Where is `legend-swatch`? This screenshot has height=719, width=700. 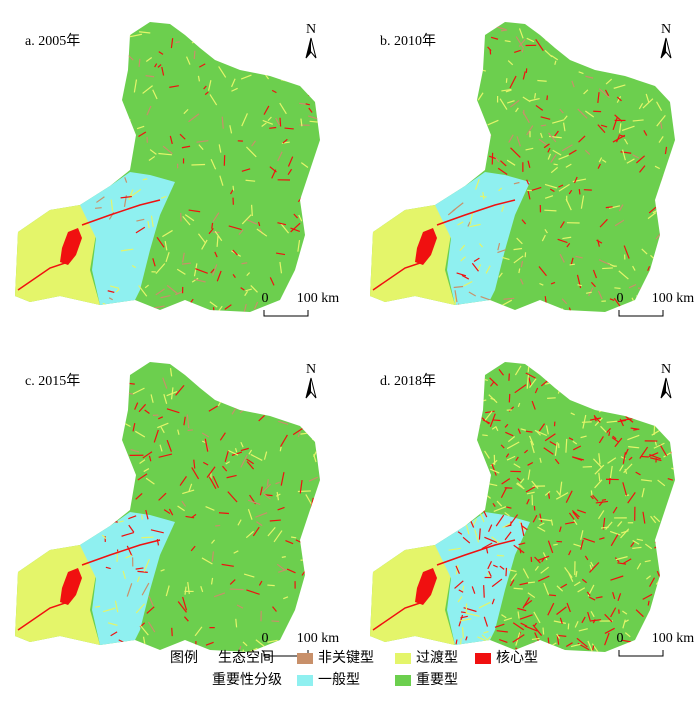 legend-swatch is located at coordinates (305, 658).